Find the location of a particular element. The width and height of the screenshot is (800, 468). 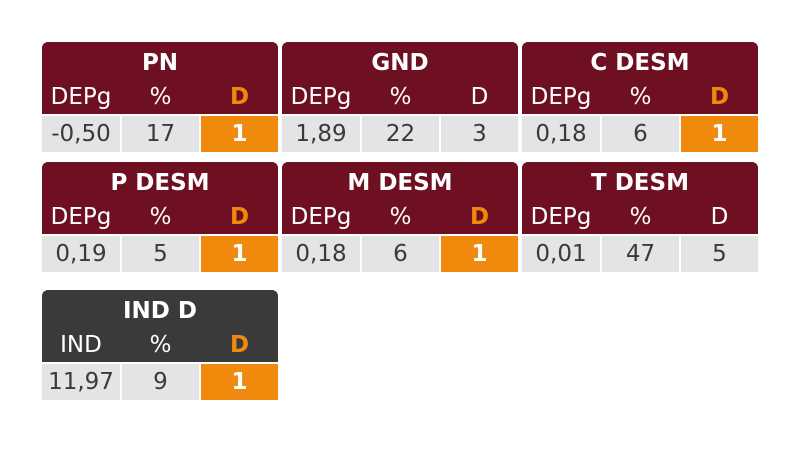

card-header: PN DEPg % D is located at coordinates (160, 78).